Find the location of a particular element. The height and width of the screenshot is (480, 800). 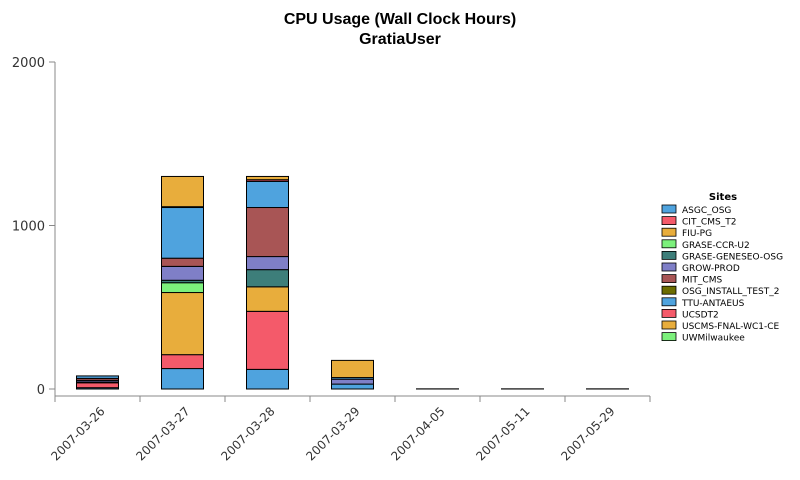

legend-label: USCMS-FNAL-WC1-CE is located at coordinates (731, 327).